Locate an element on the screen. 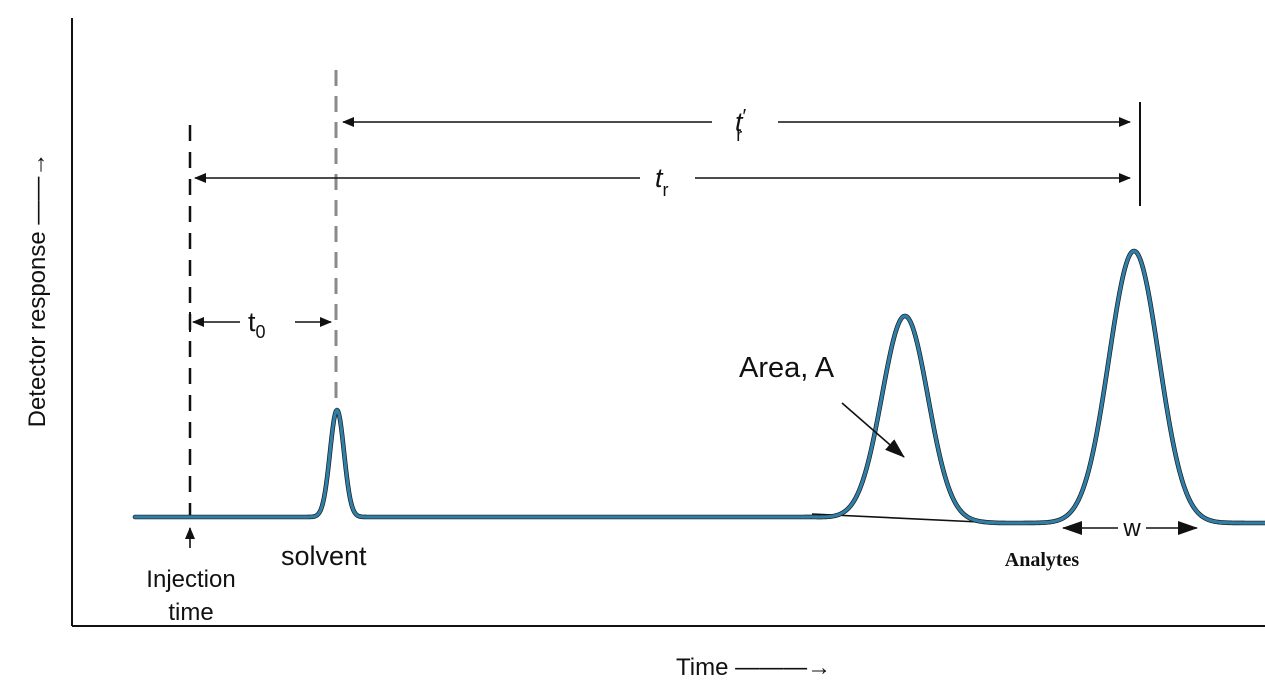 Image resolution: width=1265 pixels, height=681 pixels. tr-prime-label: t′ r is located at coordinates (741, 125).